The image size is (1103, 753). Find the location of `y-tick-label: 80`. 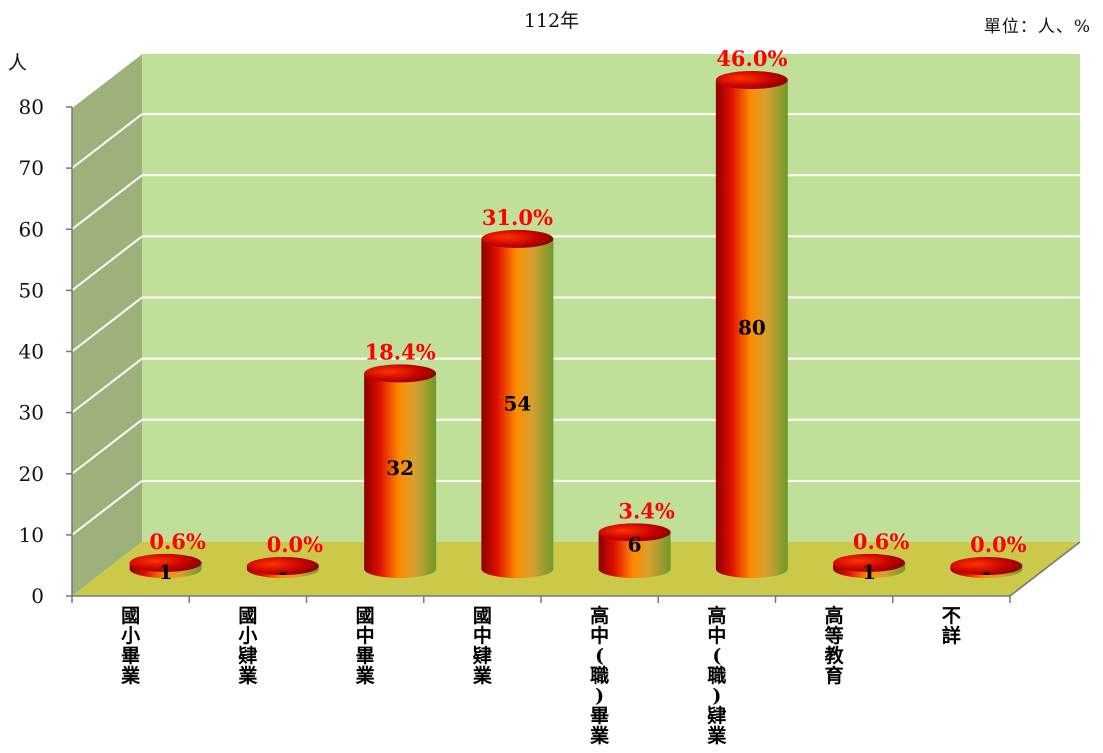

y-tick-label: 80 is located at coordinates (31, 107).